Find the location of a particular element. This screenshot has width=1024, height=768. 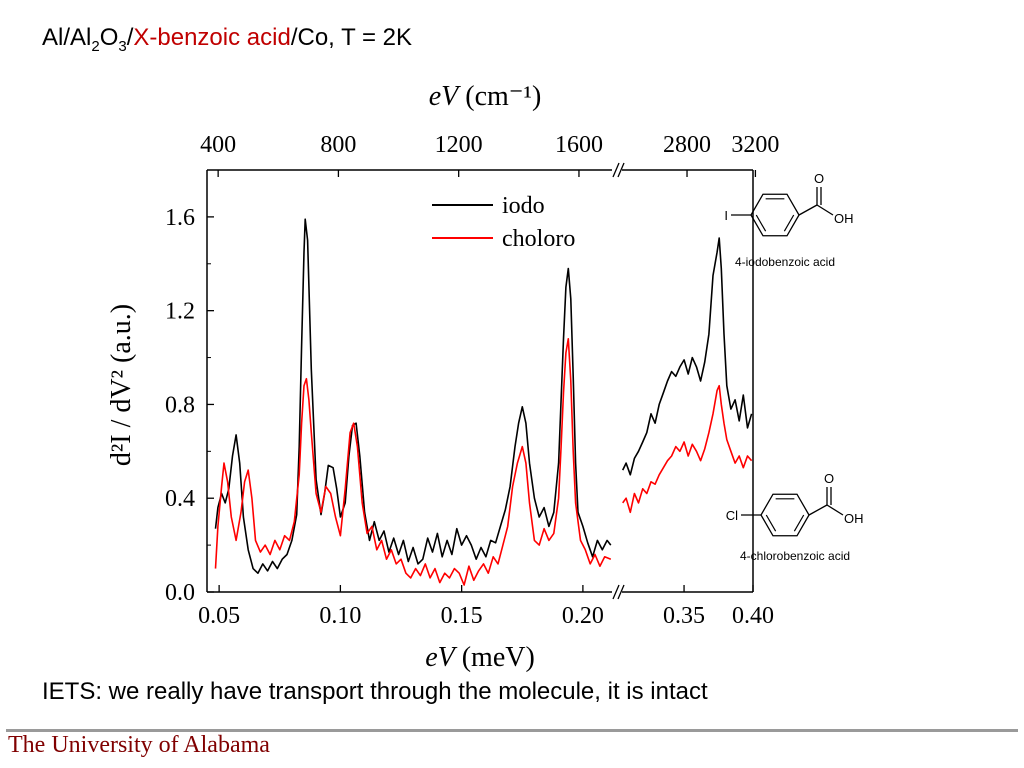

x-tick-label: 0.35 is located at coordinates (684, 616).